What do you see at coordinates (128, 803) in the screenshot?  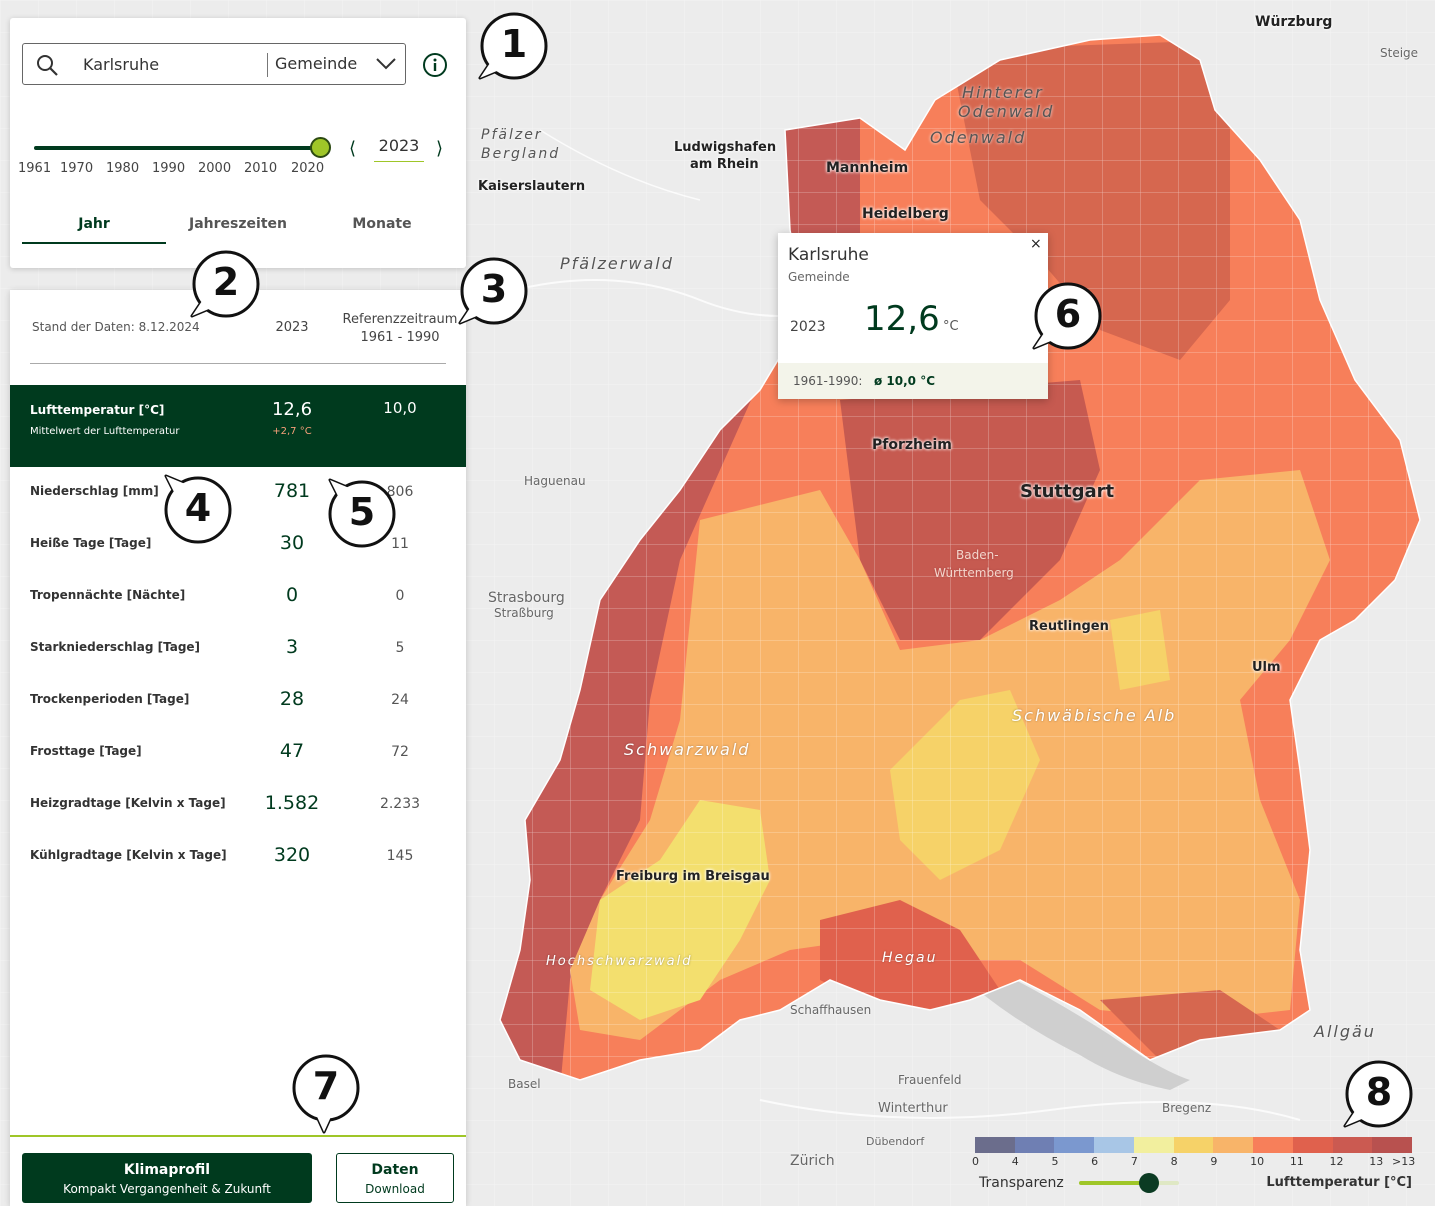 I see `indicator-label: Heizgradtage [Kelvin x Tage]` at bounding box center [128, 803].